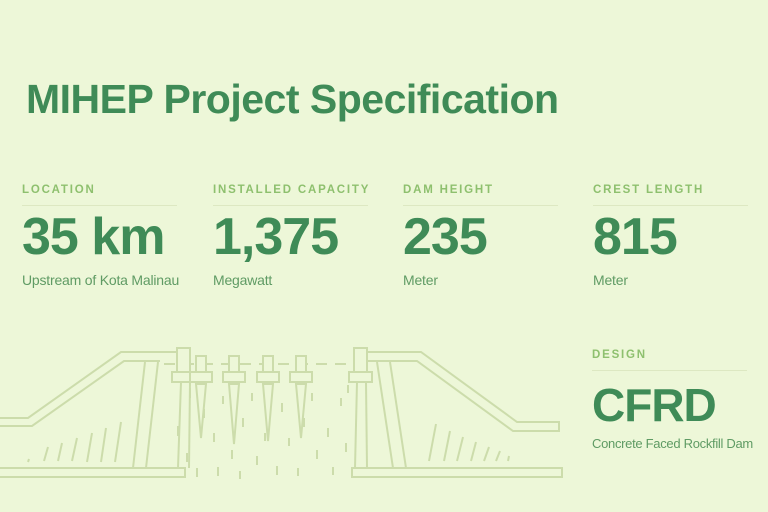 The width and height of the screenshot is (768, 512). What do you see at coordinates (93, 237) in the screenshot?
I see `stat-value: 35 km` at bounding box center [93, 237].